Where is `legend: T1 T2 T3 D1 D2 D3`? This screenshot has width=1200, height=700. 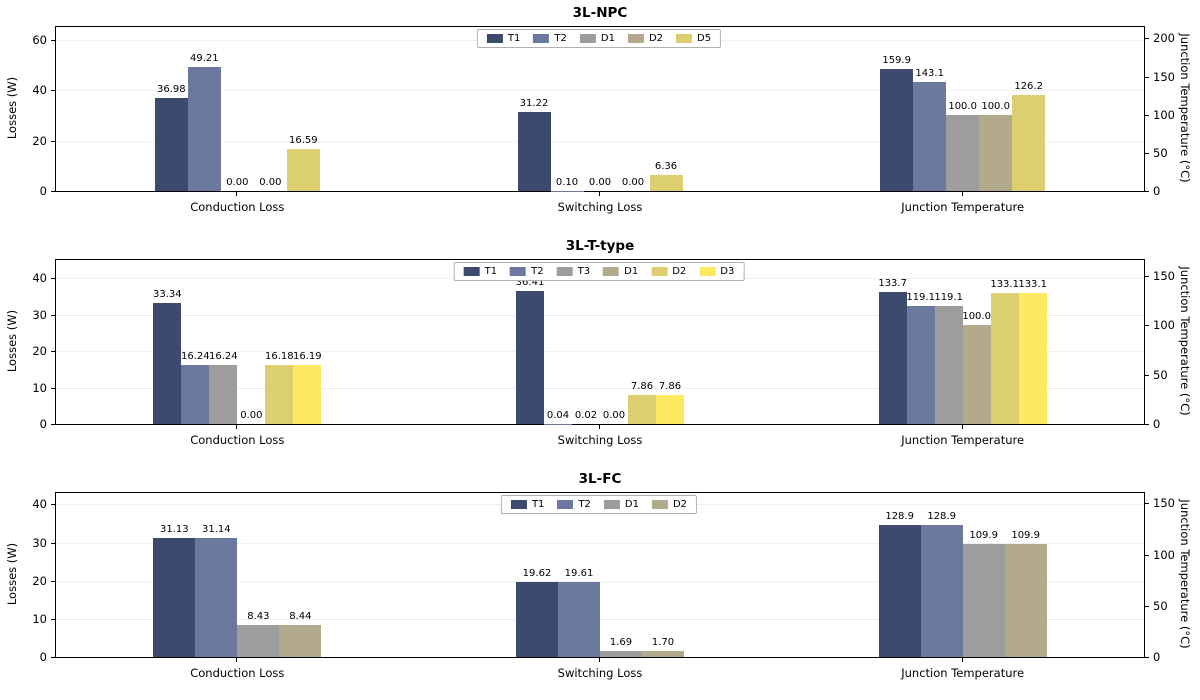 legend: T1 T2 T3 D1 D2 D3 is located at coordinates (599, 271).